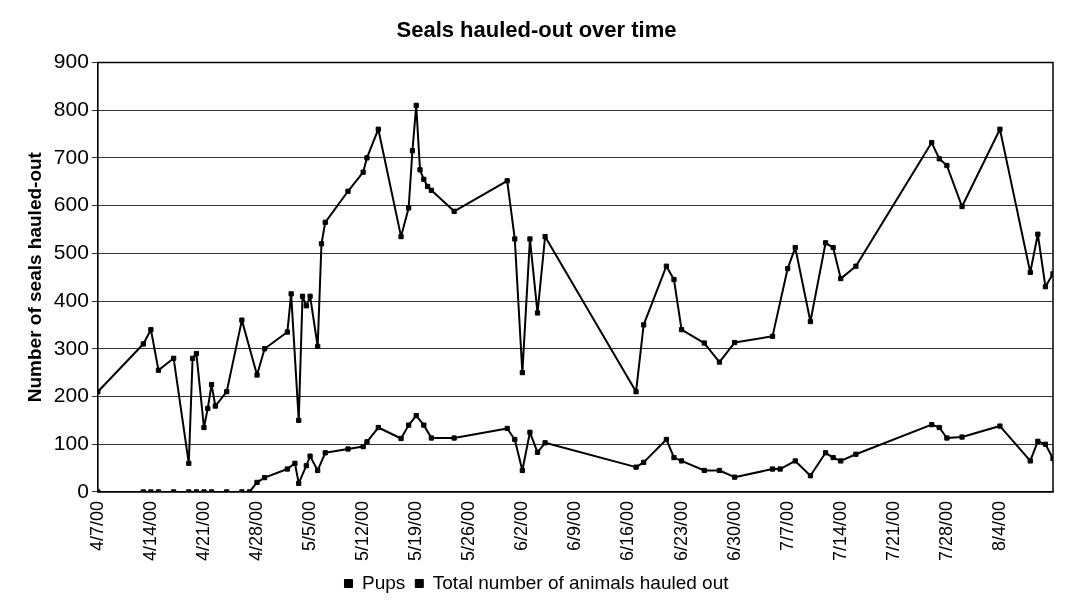 The width and height of the screenshot is (1078, 613). What do you see at coordinates (71, 156) in the screenshot?
I see `y-tick-label: 700` at bounding box center [71, 156].